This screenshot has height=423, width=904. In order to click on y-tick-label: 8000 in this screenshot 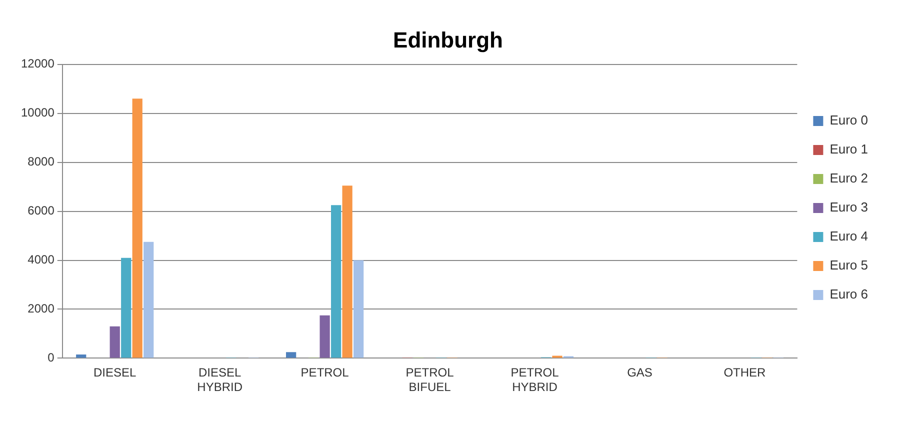, I will do `click(41, 161)`.